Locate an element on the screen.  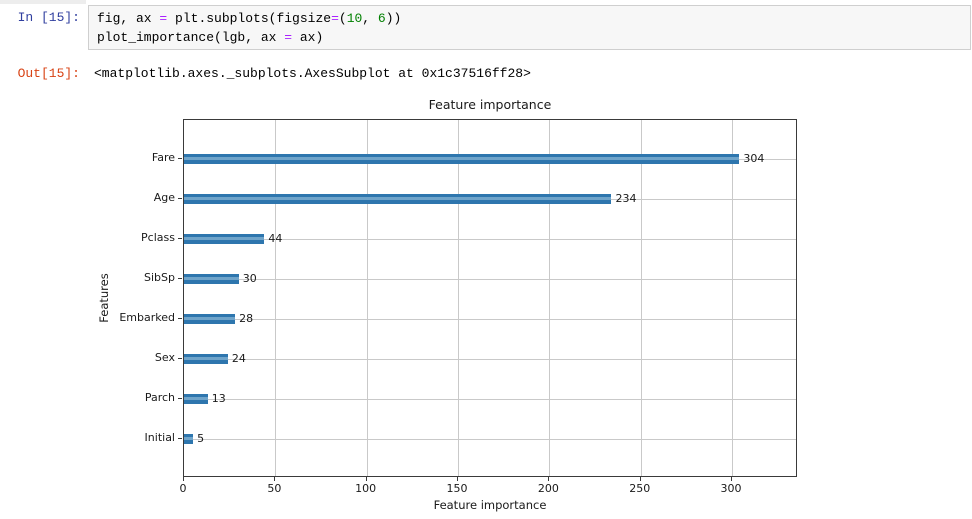
bar-value-label: 5 is located at coordinates (201, 438).